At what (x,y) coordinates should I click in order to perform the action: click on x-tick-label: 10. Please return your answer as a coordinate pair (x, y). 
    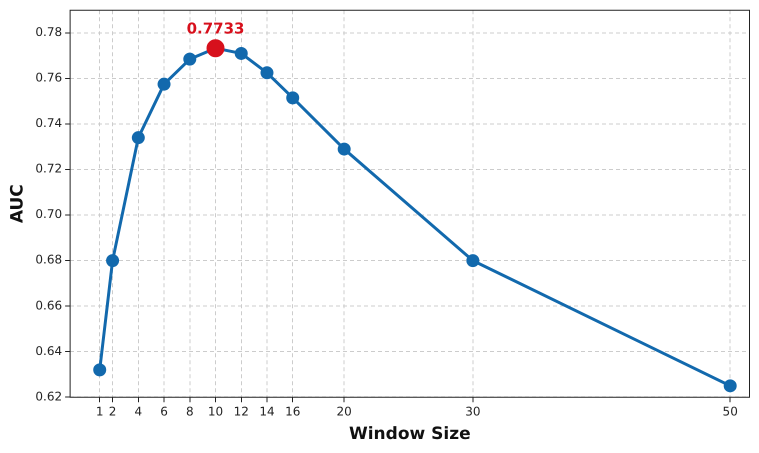
    Looking at the image, I should click on (216, 411).